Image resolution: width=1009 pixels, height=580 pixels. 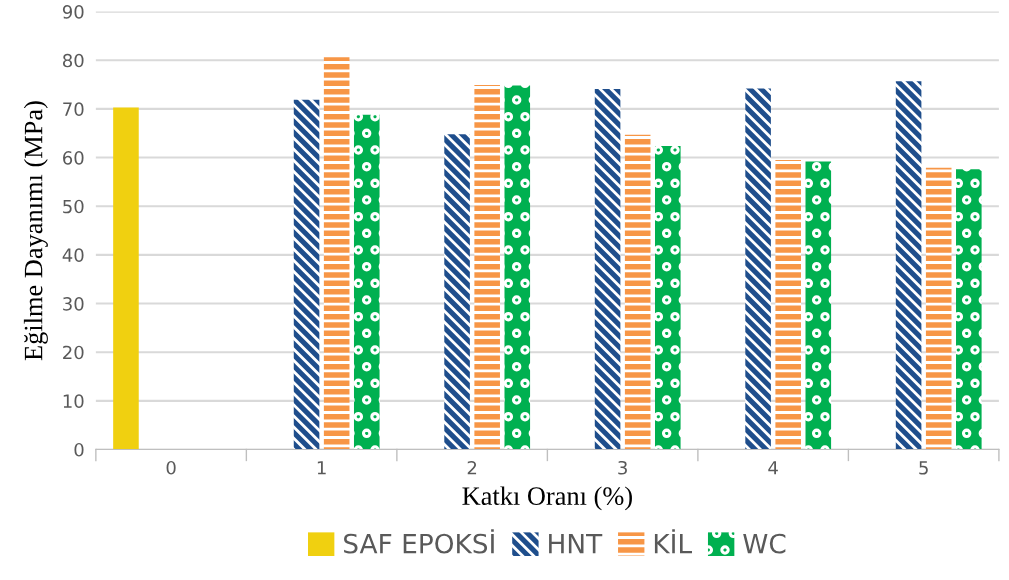 I want to click on x-tick-label: 3, so click(x=622, y=467).